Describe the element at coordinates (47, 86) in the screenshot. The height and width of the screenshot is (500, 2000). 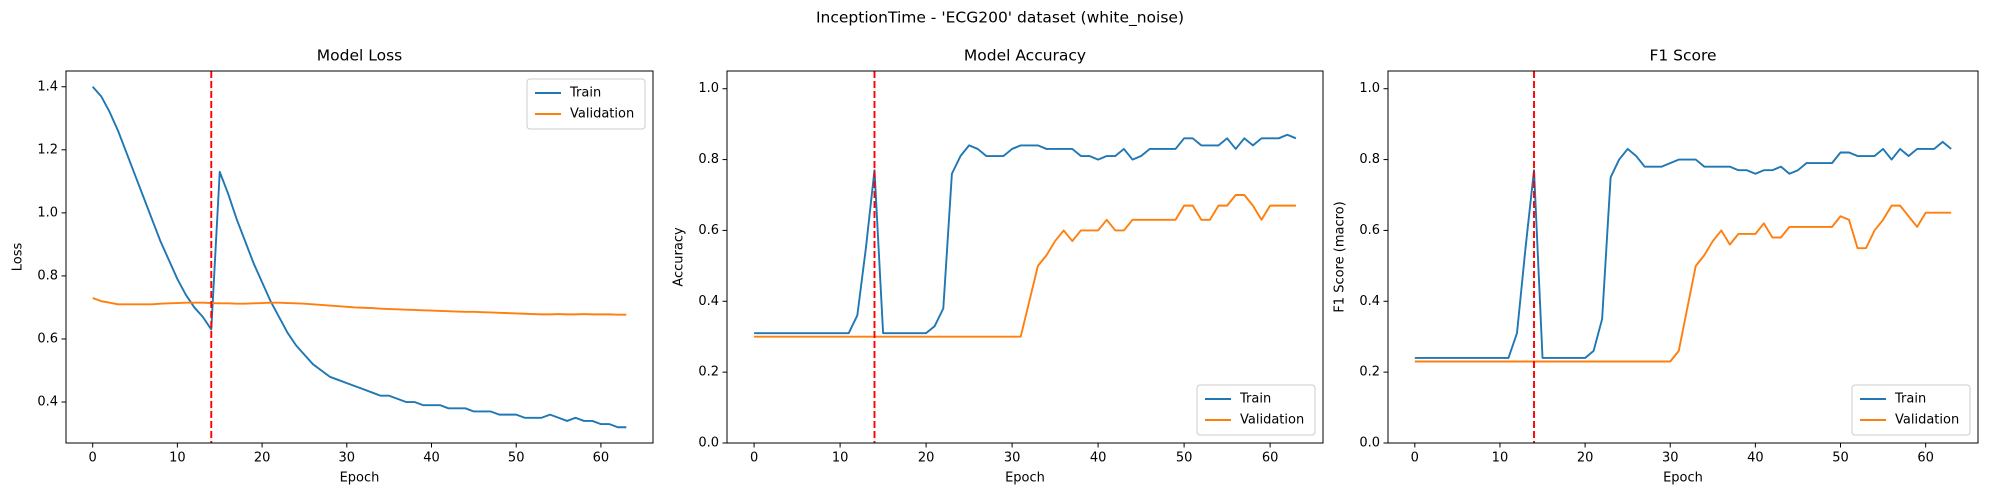
I see `y-tick-label: 1.4` at that location.